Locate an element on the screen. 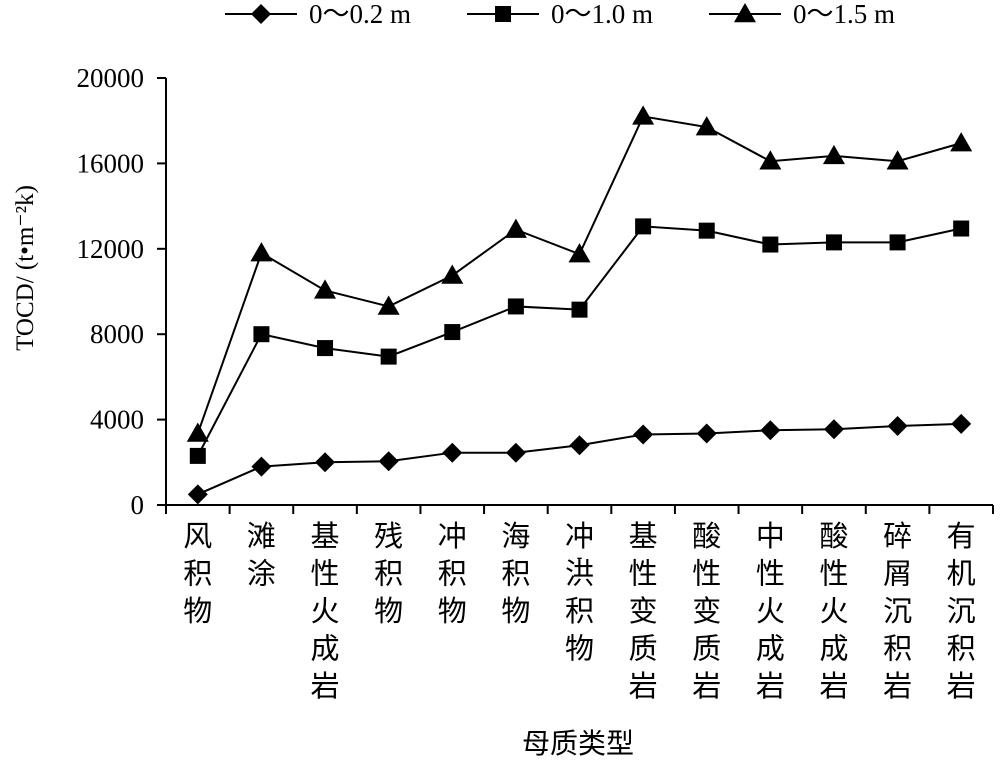  y-tick-label: 12000 is located at coordinates (111, 249).